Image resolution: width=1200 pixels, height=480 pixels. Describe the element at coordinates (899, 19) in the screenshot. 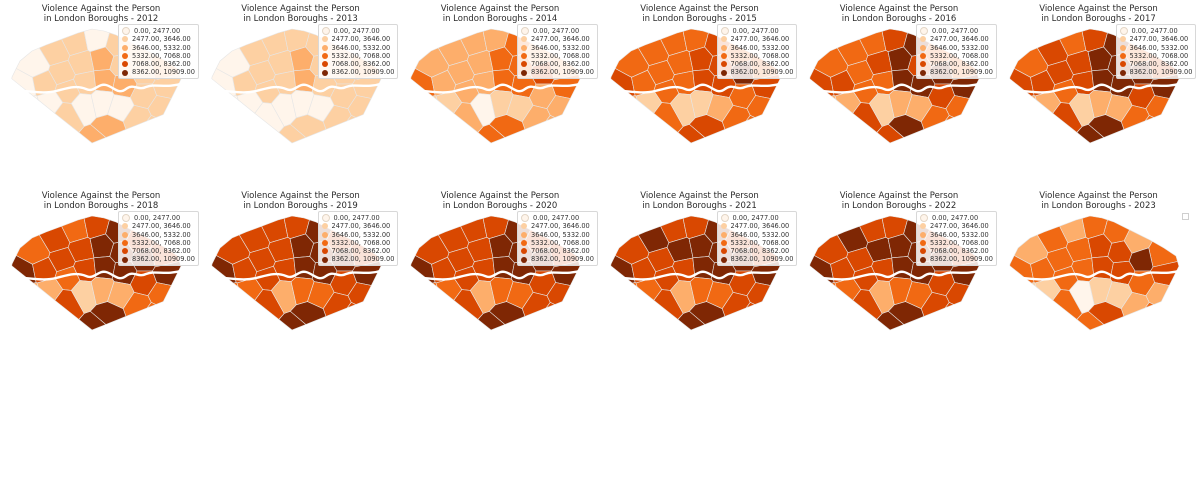

I see `panel-title-line2: in London Boroughs - 2016` at that location.